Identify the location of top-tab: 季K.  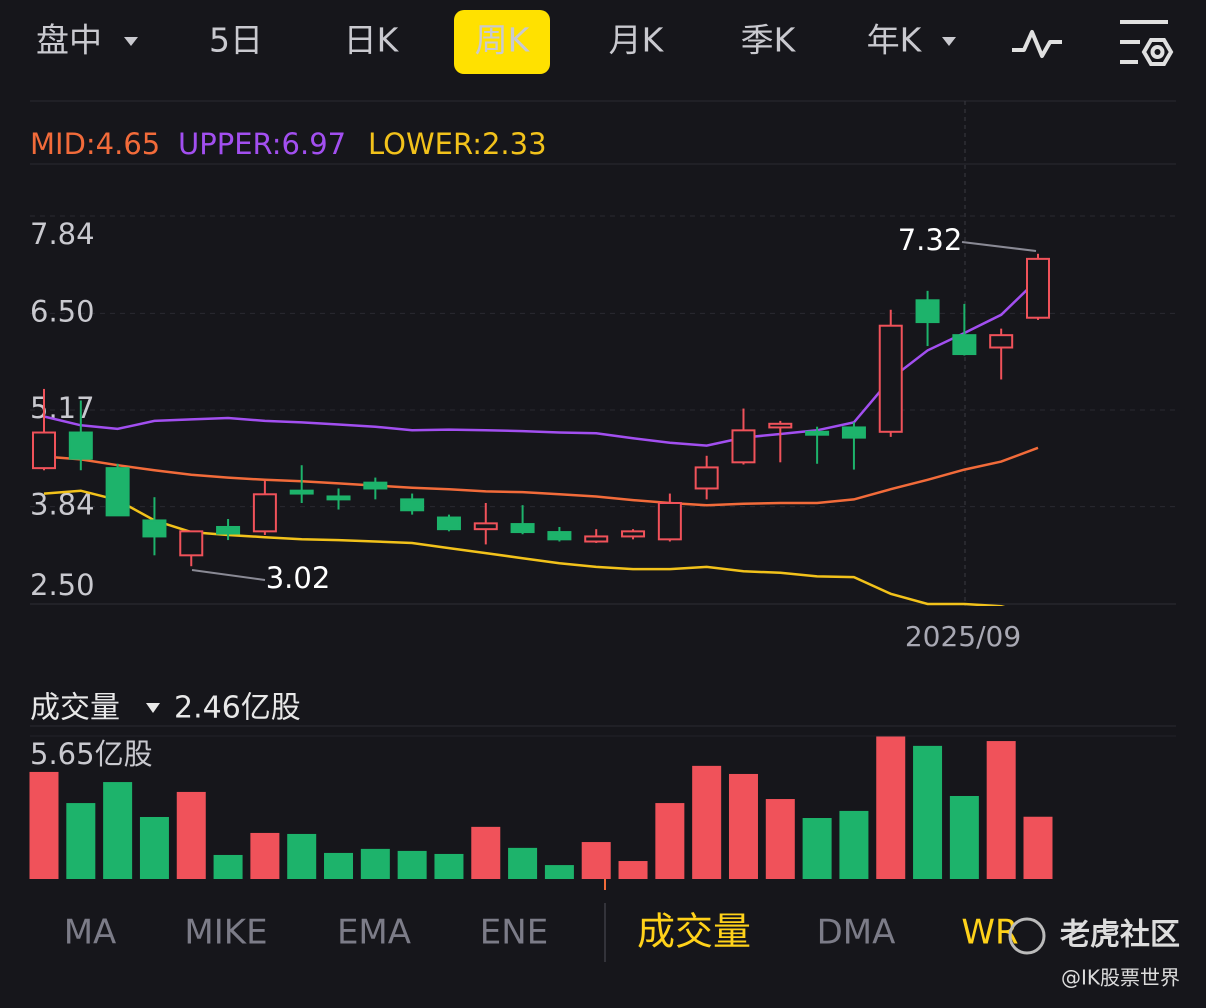
(769, 40).